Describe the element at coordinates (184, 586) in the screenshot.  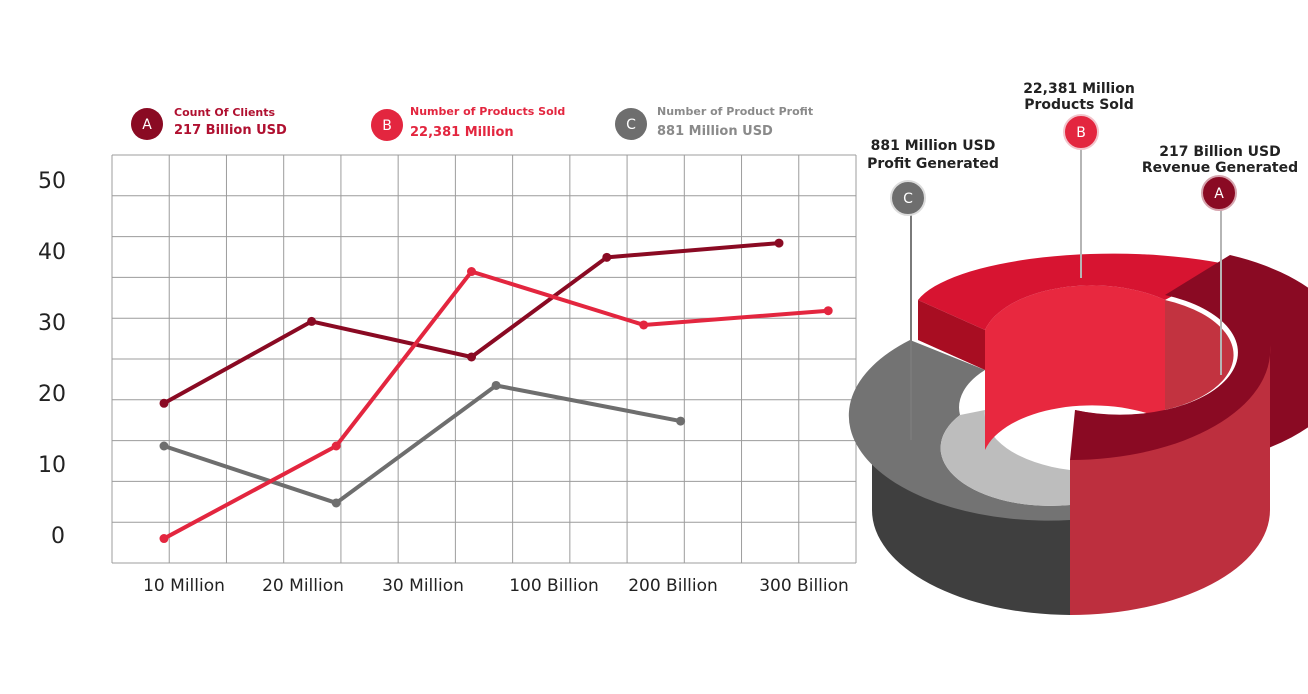
I see `x-tick-label: 10 Million` at that location.